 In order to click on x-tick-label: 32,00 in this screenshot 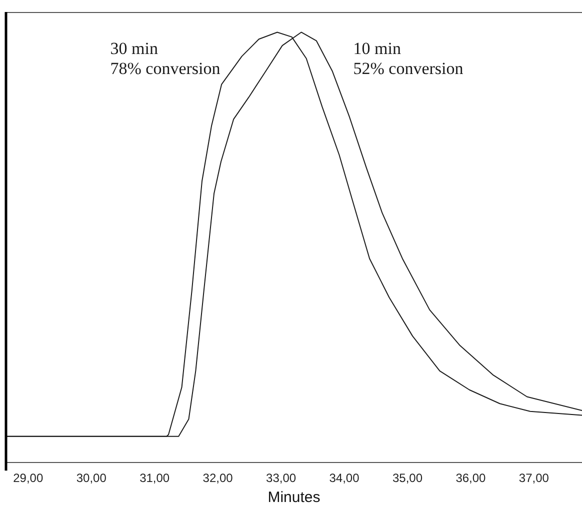, I will do `click(218, 478)`.